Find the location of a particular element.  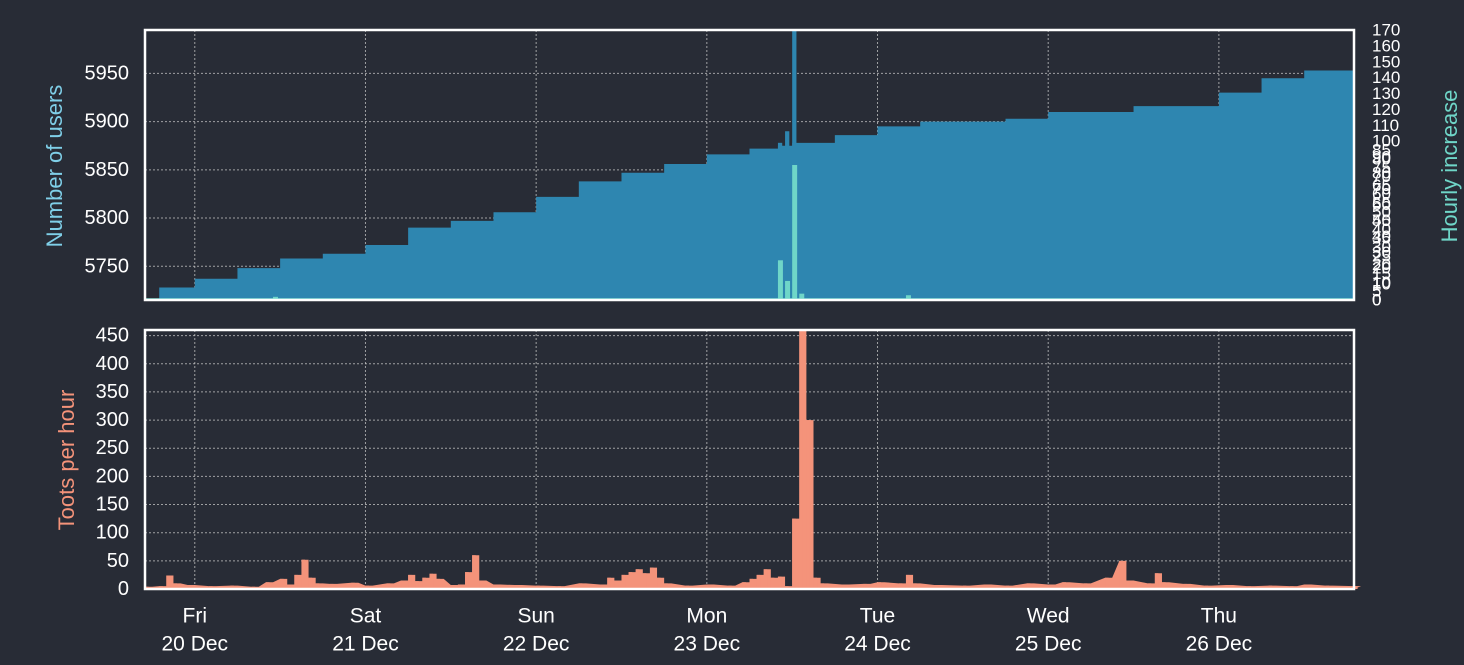

x-tick-day-label: Sat is located at coordinates (366, 616).